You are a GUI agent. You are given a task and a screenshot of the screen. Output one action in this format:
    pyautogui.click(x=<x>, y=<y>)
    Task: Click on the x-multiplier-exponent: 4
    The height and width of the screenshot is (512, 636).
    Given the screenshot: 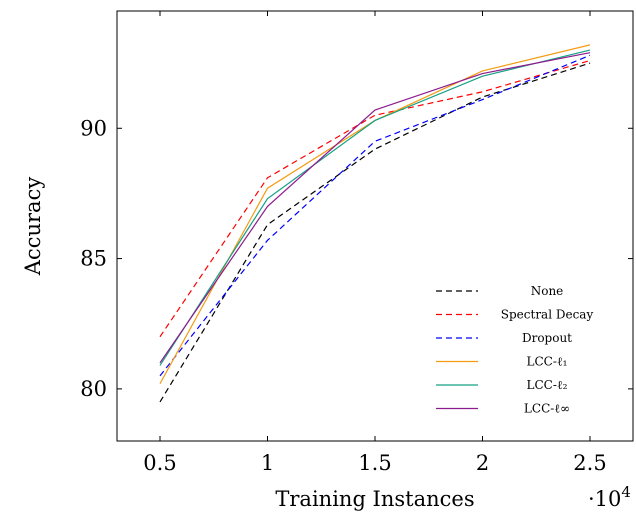 What is the action you would take?
    pyautogui.click(x=626, y=492)
    